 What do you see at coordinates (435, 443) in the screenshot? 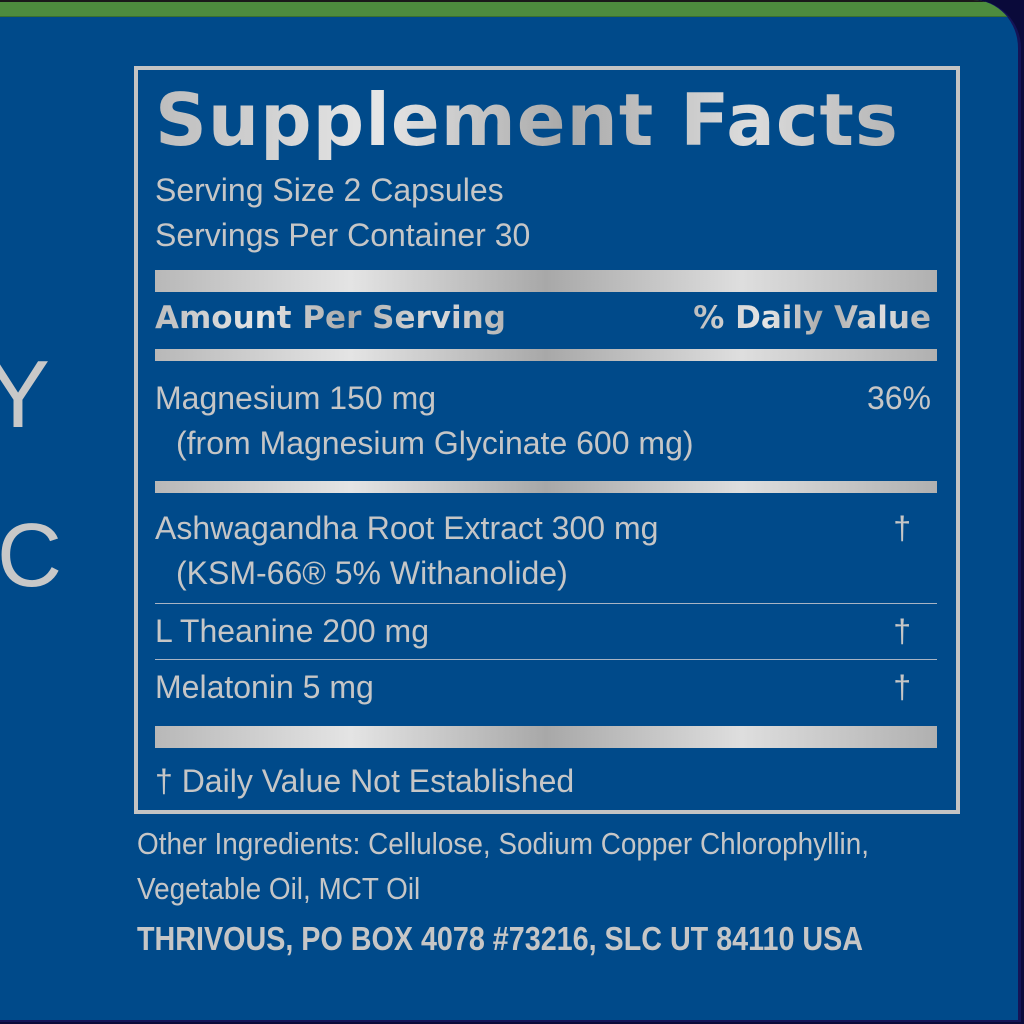
I see `ingredient-source: (from Magnesium Glycinate 600 mg)` at bounding box center [435, 443].